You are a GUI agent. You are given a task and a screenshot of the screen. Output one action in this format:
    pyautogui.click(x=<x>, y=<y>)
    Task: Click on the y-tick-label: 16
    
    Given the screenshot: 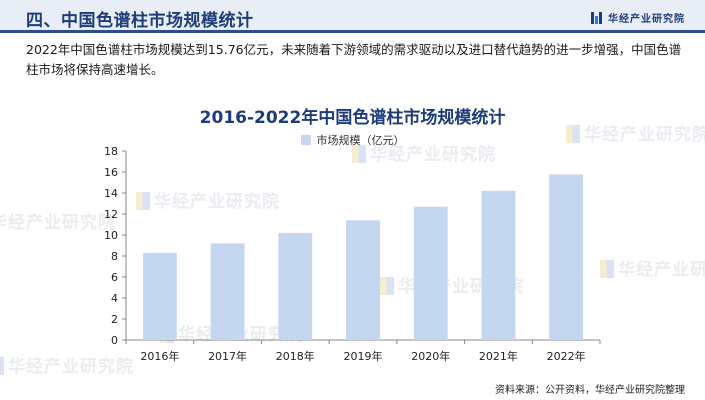 What is the action you would take?
    pyautogui.click(x=111, y=172)
    